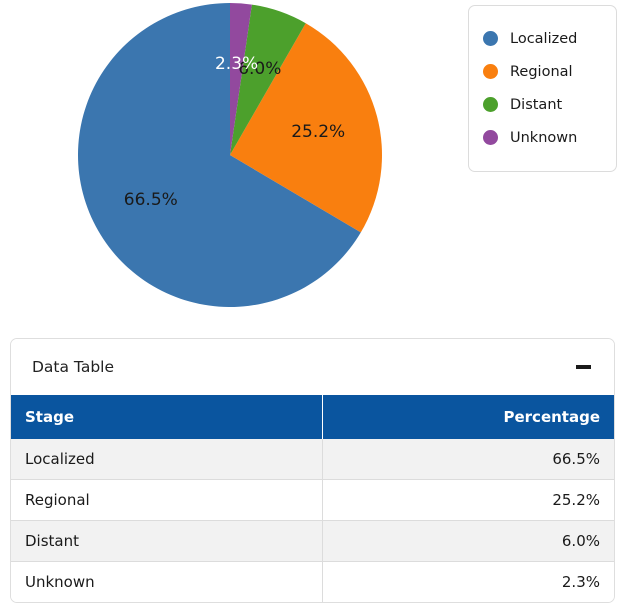 This screenshot has width=625, height=603. Describe the element at coordinates (536, 104) in the screenshot. I see `legend-label-distant: Distant` at that location.